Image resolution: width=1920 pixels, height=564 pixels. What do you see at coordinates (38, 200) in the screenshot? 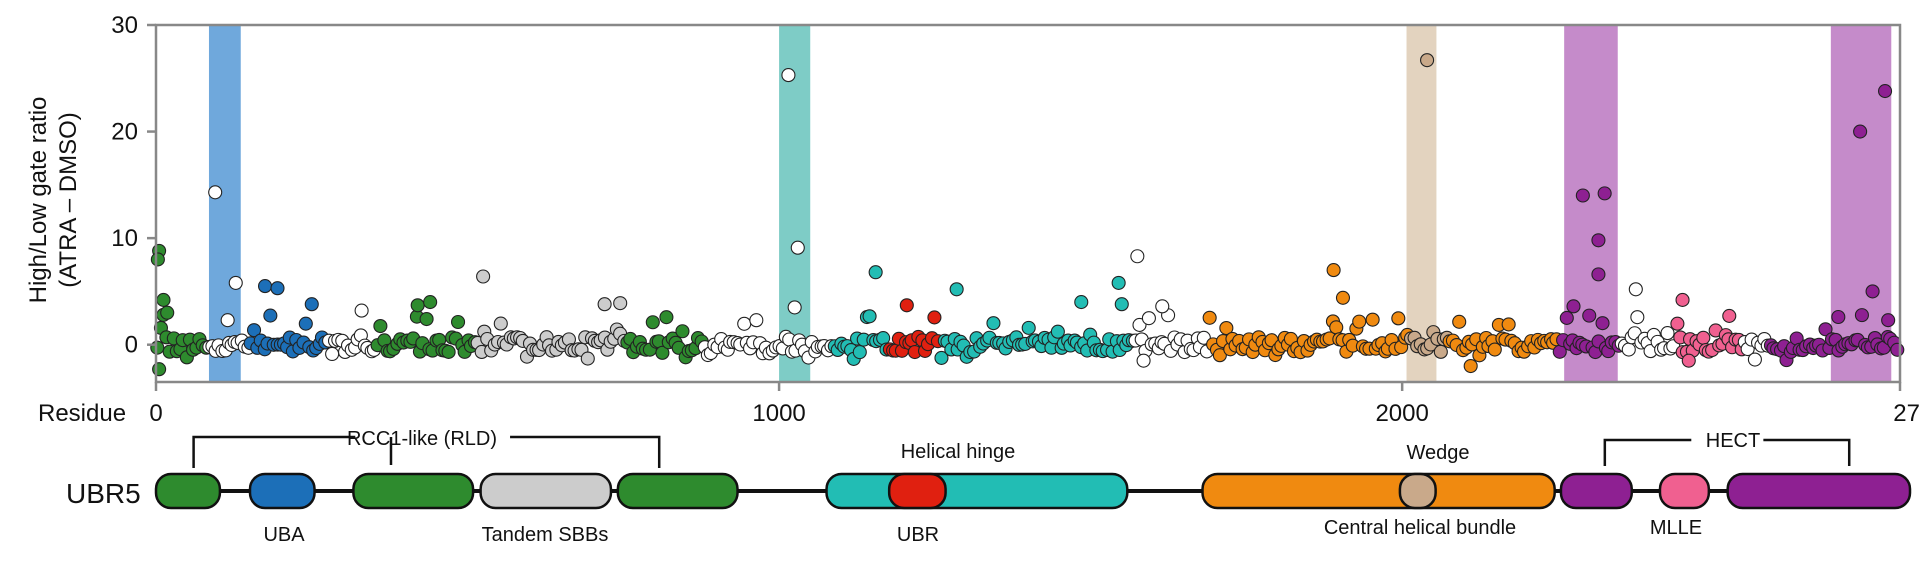
I see `y-axis-title-line1: High/Low gate ratio` at bounding box center [38, 200].